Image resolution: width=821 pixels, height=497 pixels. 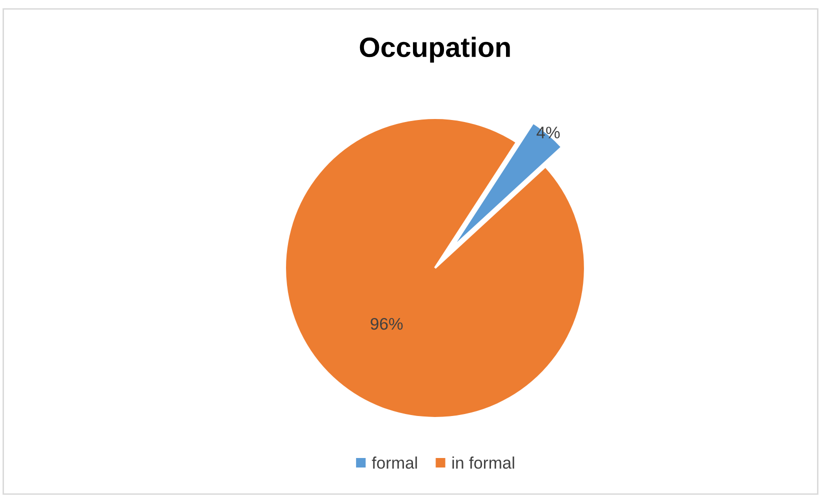 I want to click on data-label: 96%, so click(x=386, y=324).